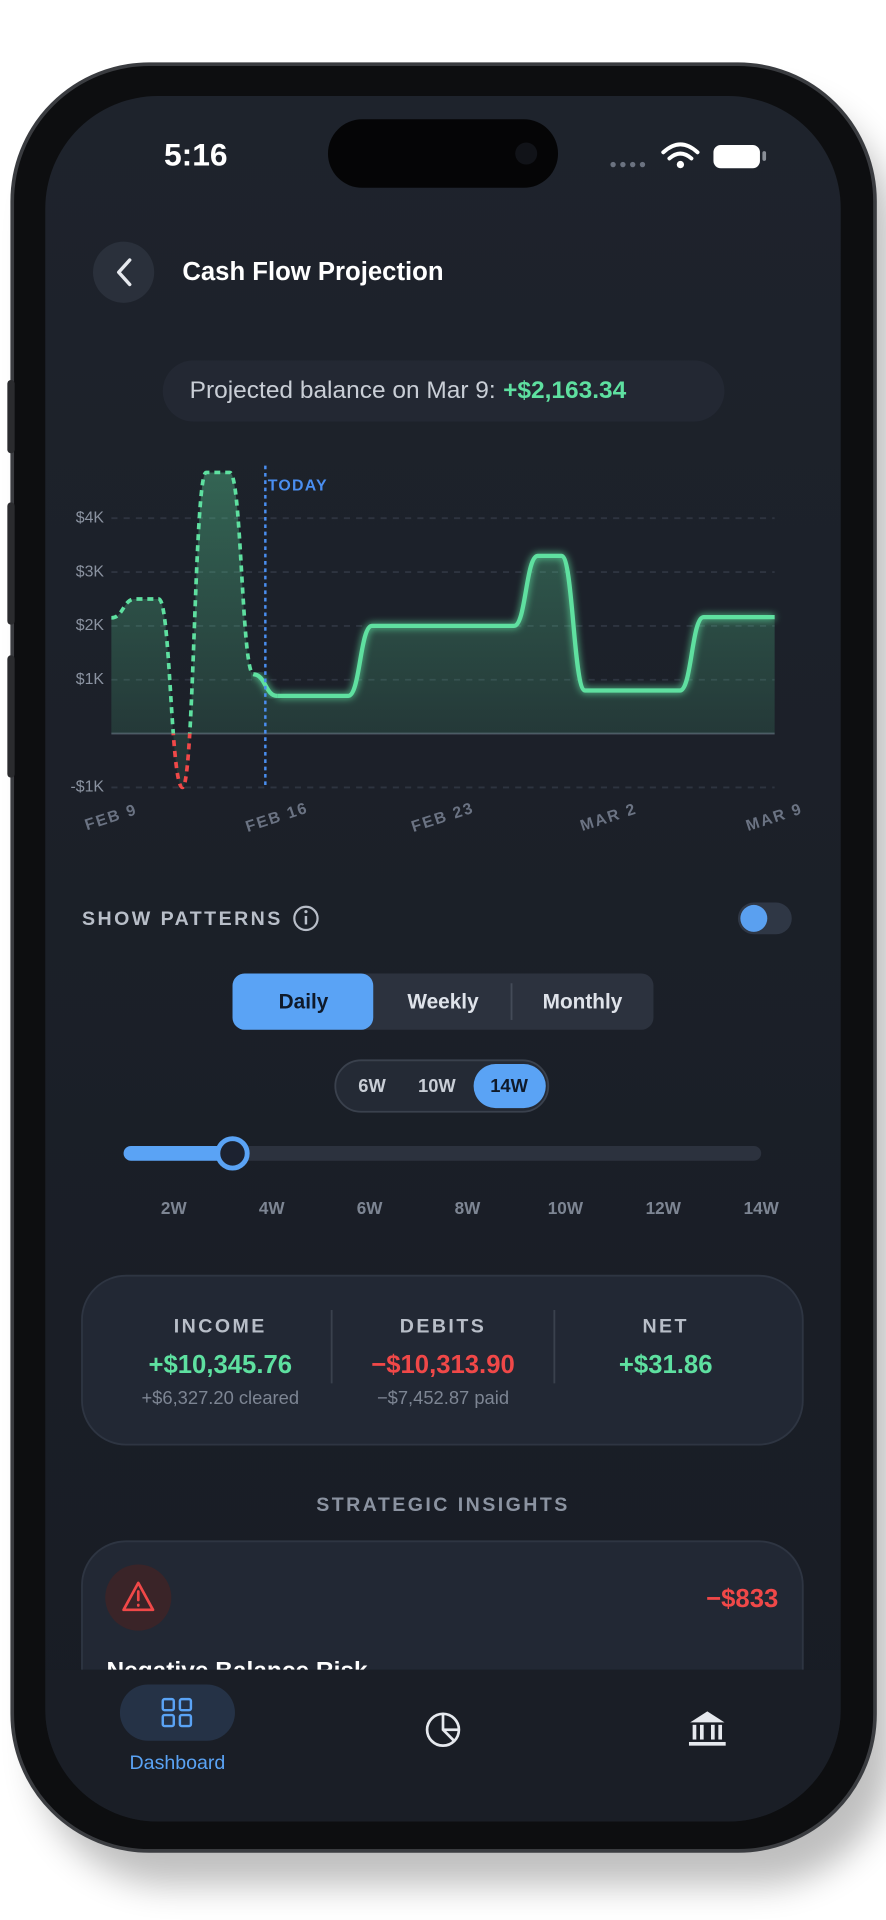 The image size is (886, 1920). I want to click on y-tick-label: $3K, so click(90, 571).